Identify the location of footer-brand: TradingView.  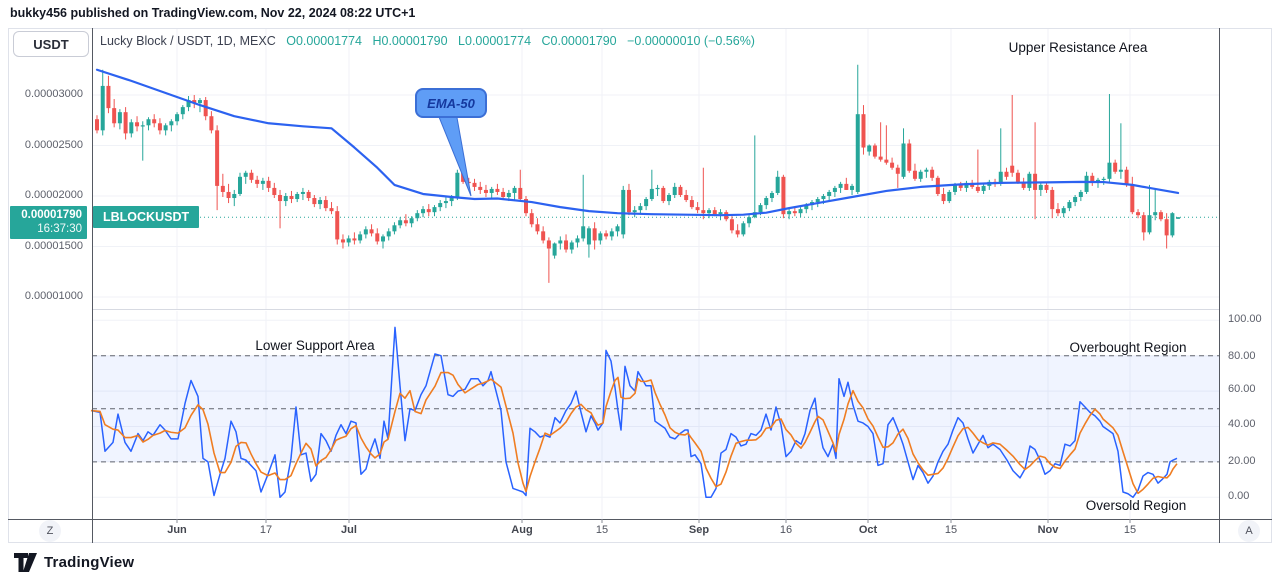
(74, 562).